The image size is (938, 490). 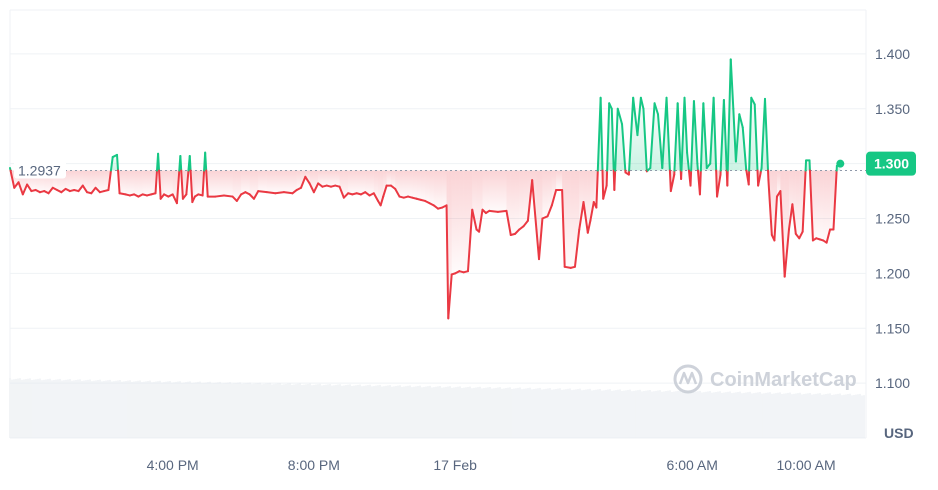 I want to click on x-tick-label: 4:00 PM, so click(x=173, y=465).